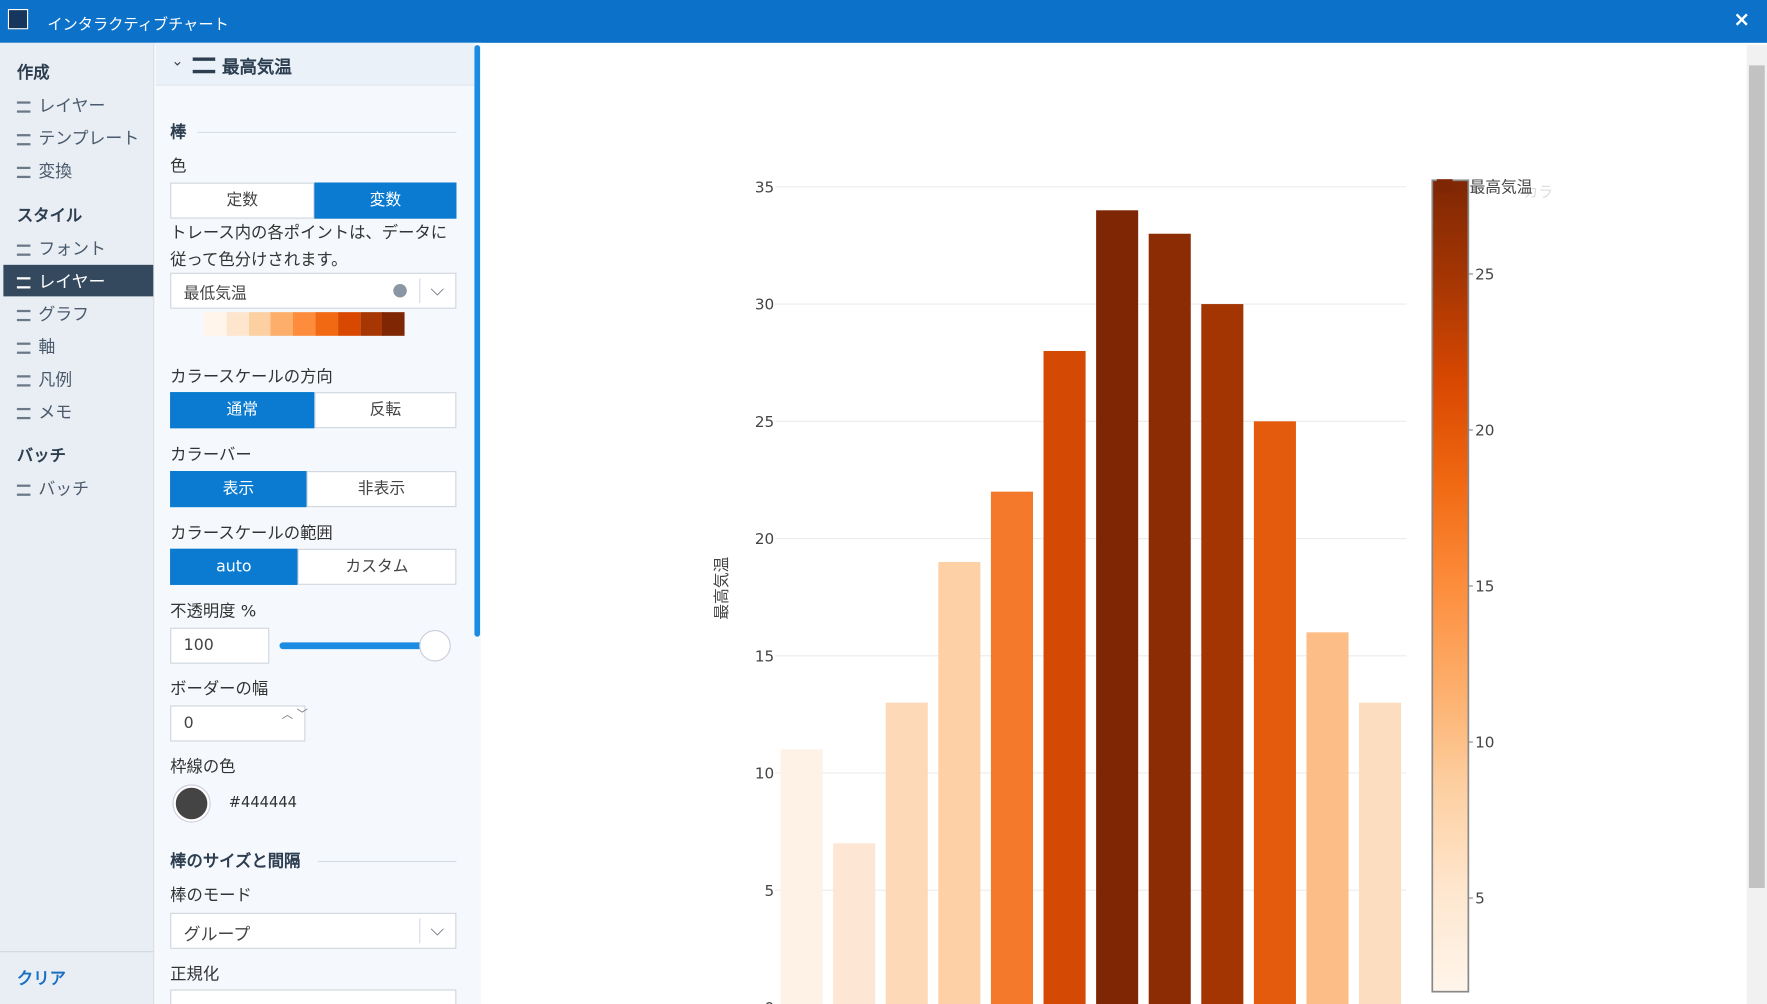  I want to click on y-axis-title: 最高気温, so click(721, 587).